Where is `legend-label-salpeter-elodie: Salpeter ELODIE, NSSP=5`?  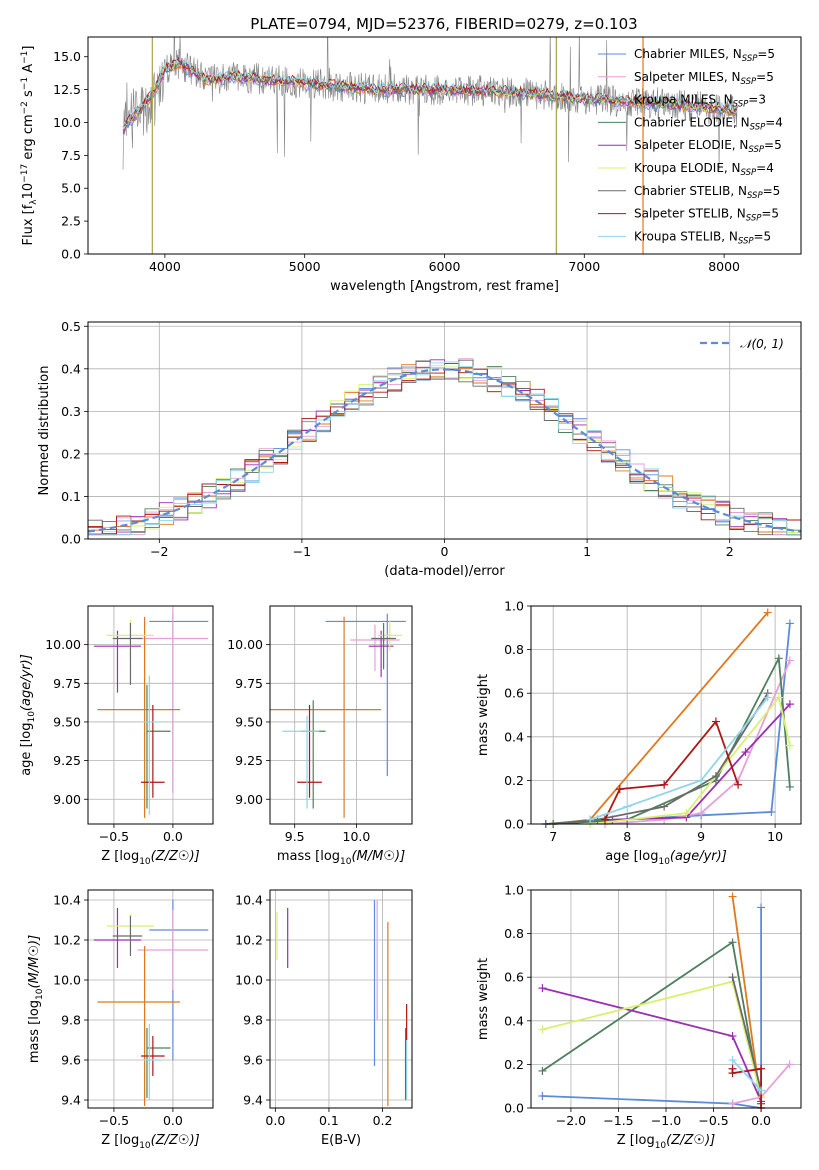
legend-label-salpeter-elodie: Salpeter ELODIE, NSSP=5 is located at coordinates (708, 146).